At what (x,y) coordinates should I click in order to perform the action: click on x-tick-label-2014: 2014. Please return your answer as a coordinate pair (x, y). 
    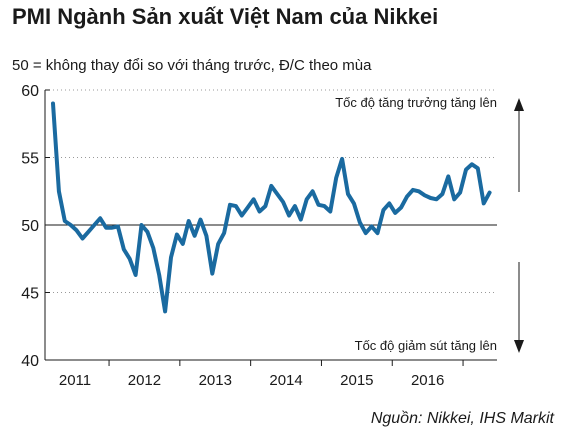
    Looking at the image, I should click on (285, 380).